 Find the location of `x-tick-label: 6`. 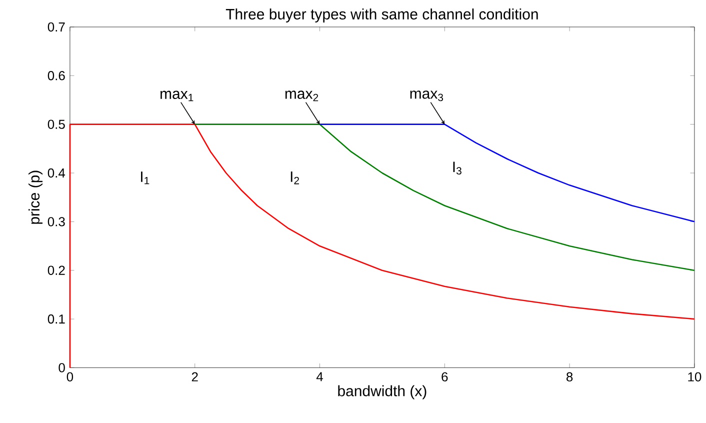

x-tick-label: 6 is located at coordinates (445, 377).